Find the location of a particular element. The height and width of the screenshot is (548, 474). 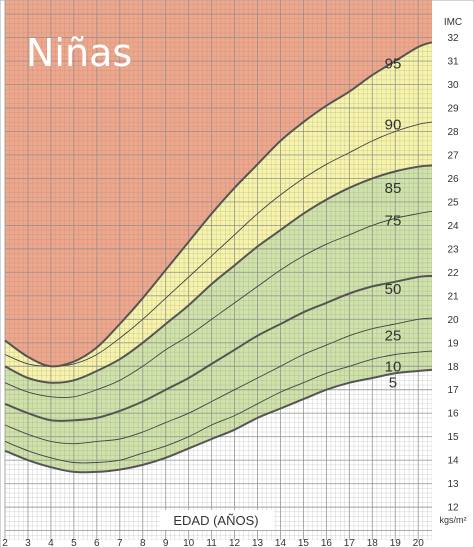

x-tick-label: 14 is located at coordinates (281, 543).